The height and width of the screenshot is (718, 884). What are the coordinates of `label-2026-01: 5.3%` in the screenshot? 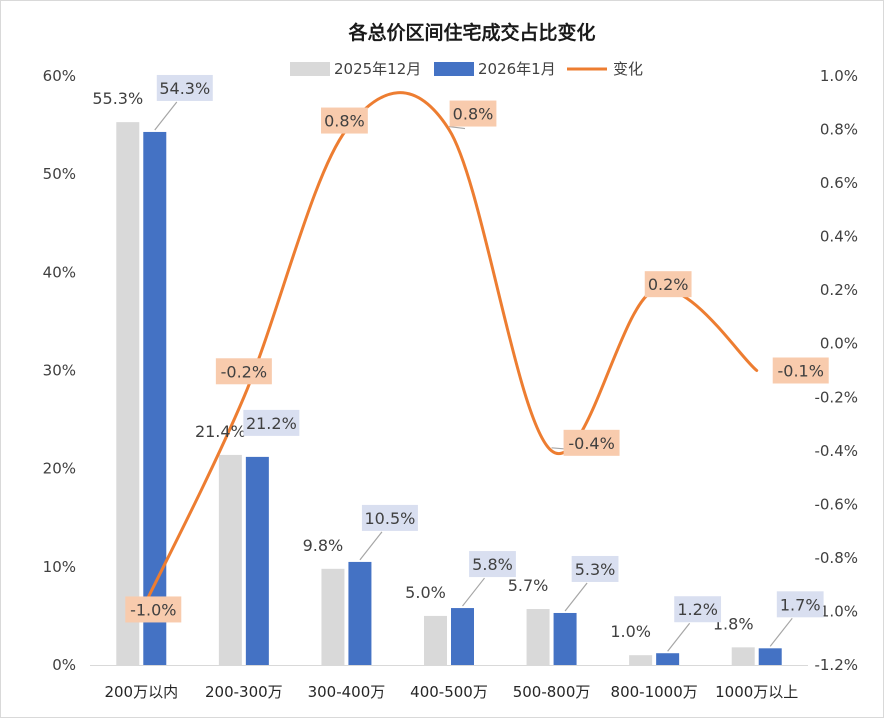 It's located at (595, 569).